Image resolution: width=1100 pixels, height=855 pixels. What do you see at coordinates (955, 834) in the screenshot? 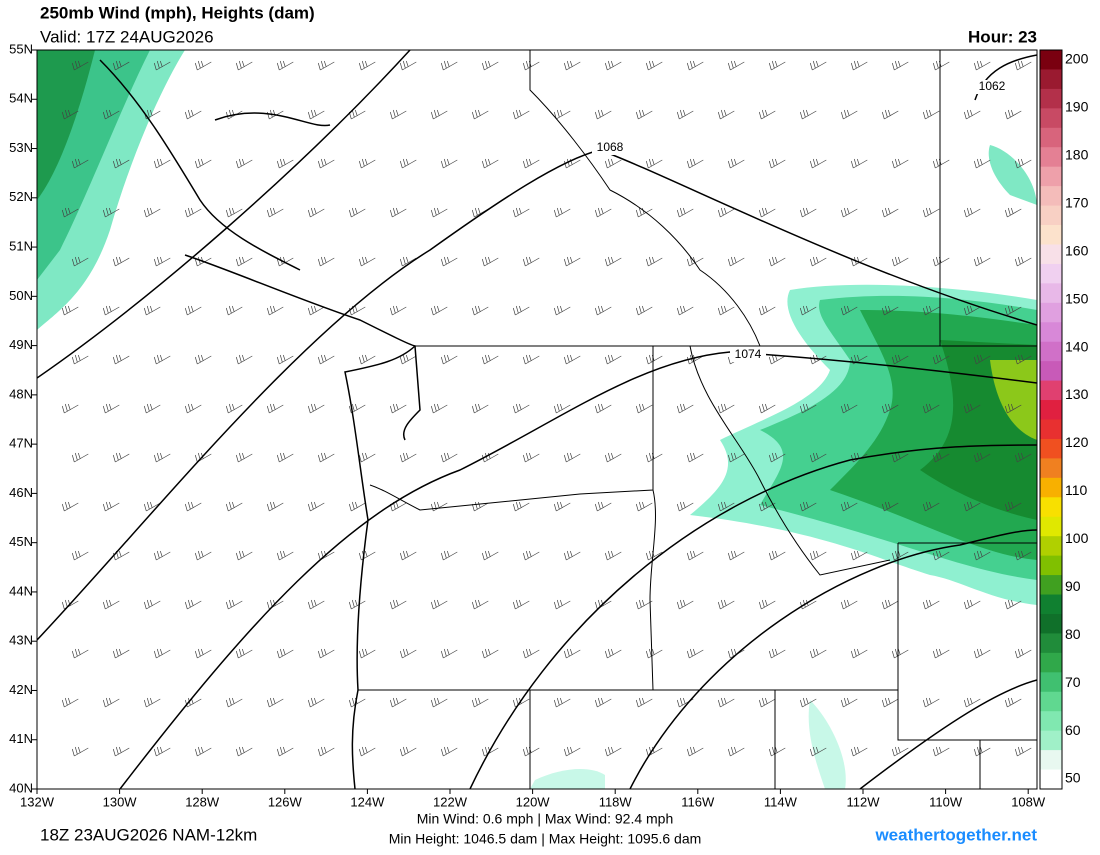
I see `site-link: weathertogether.net` at bounding box center [955, 834].